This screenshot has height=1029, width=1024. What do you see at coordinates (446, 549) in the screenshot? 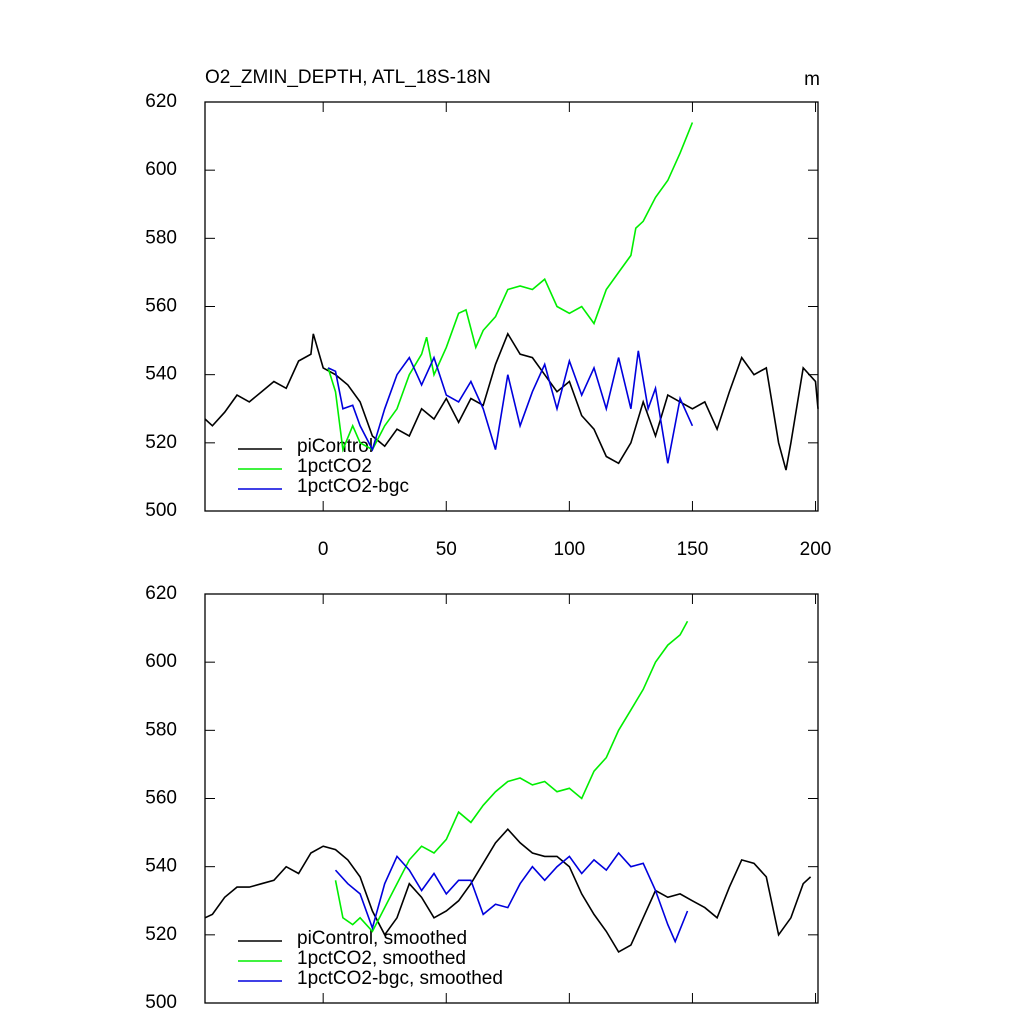
I see `x-tick-label: 50` at bounding box center [446, 549].